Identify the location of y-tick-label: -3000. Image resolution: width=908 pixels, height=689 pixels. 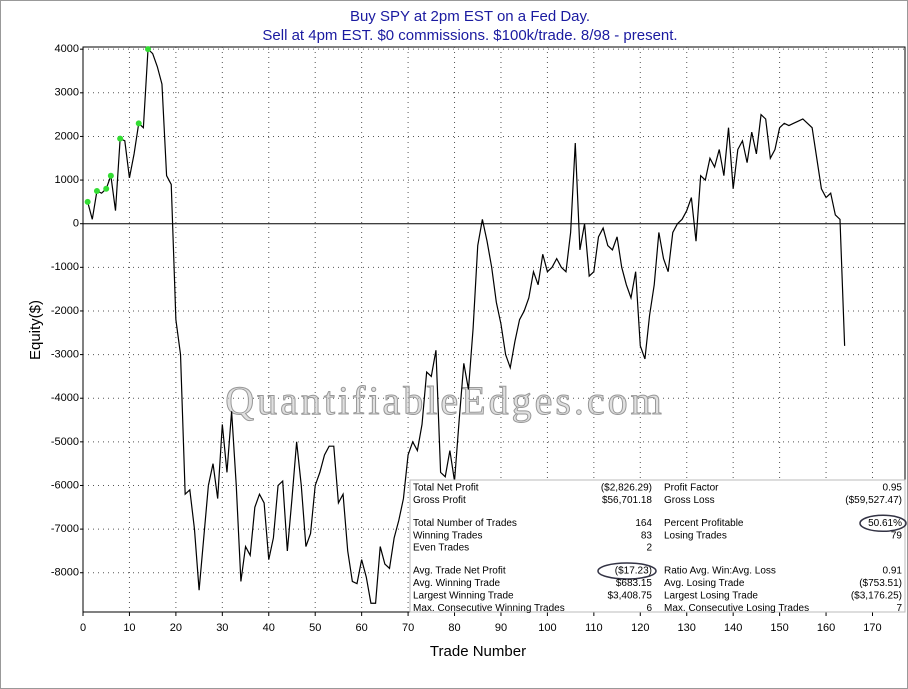
(65, 354).